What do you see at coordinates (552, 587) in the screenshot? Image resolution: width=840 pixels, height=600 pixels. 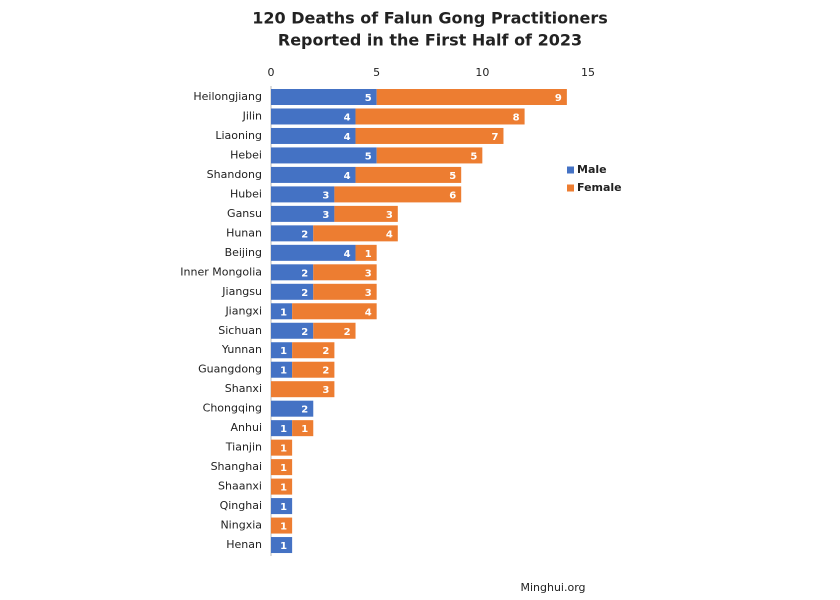 I see `source: Minghui.org` at bounding box center [552, 587].